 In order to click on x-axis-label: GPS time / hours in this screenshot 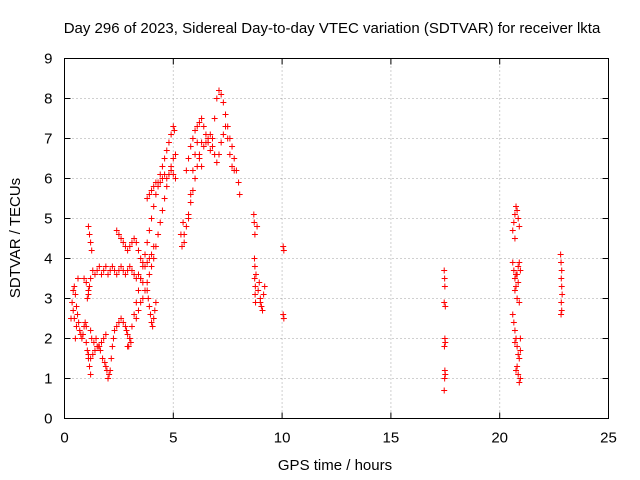, I will do `click(335, 465)`.